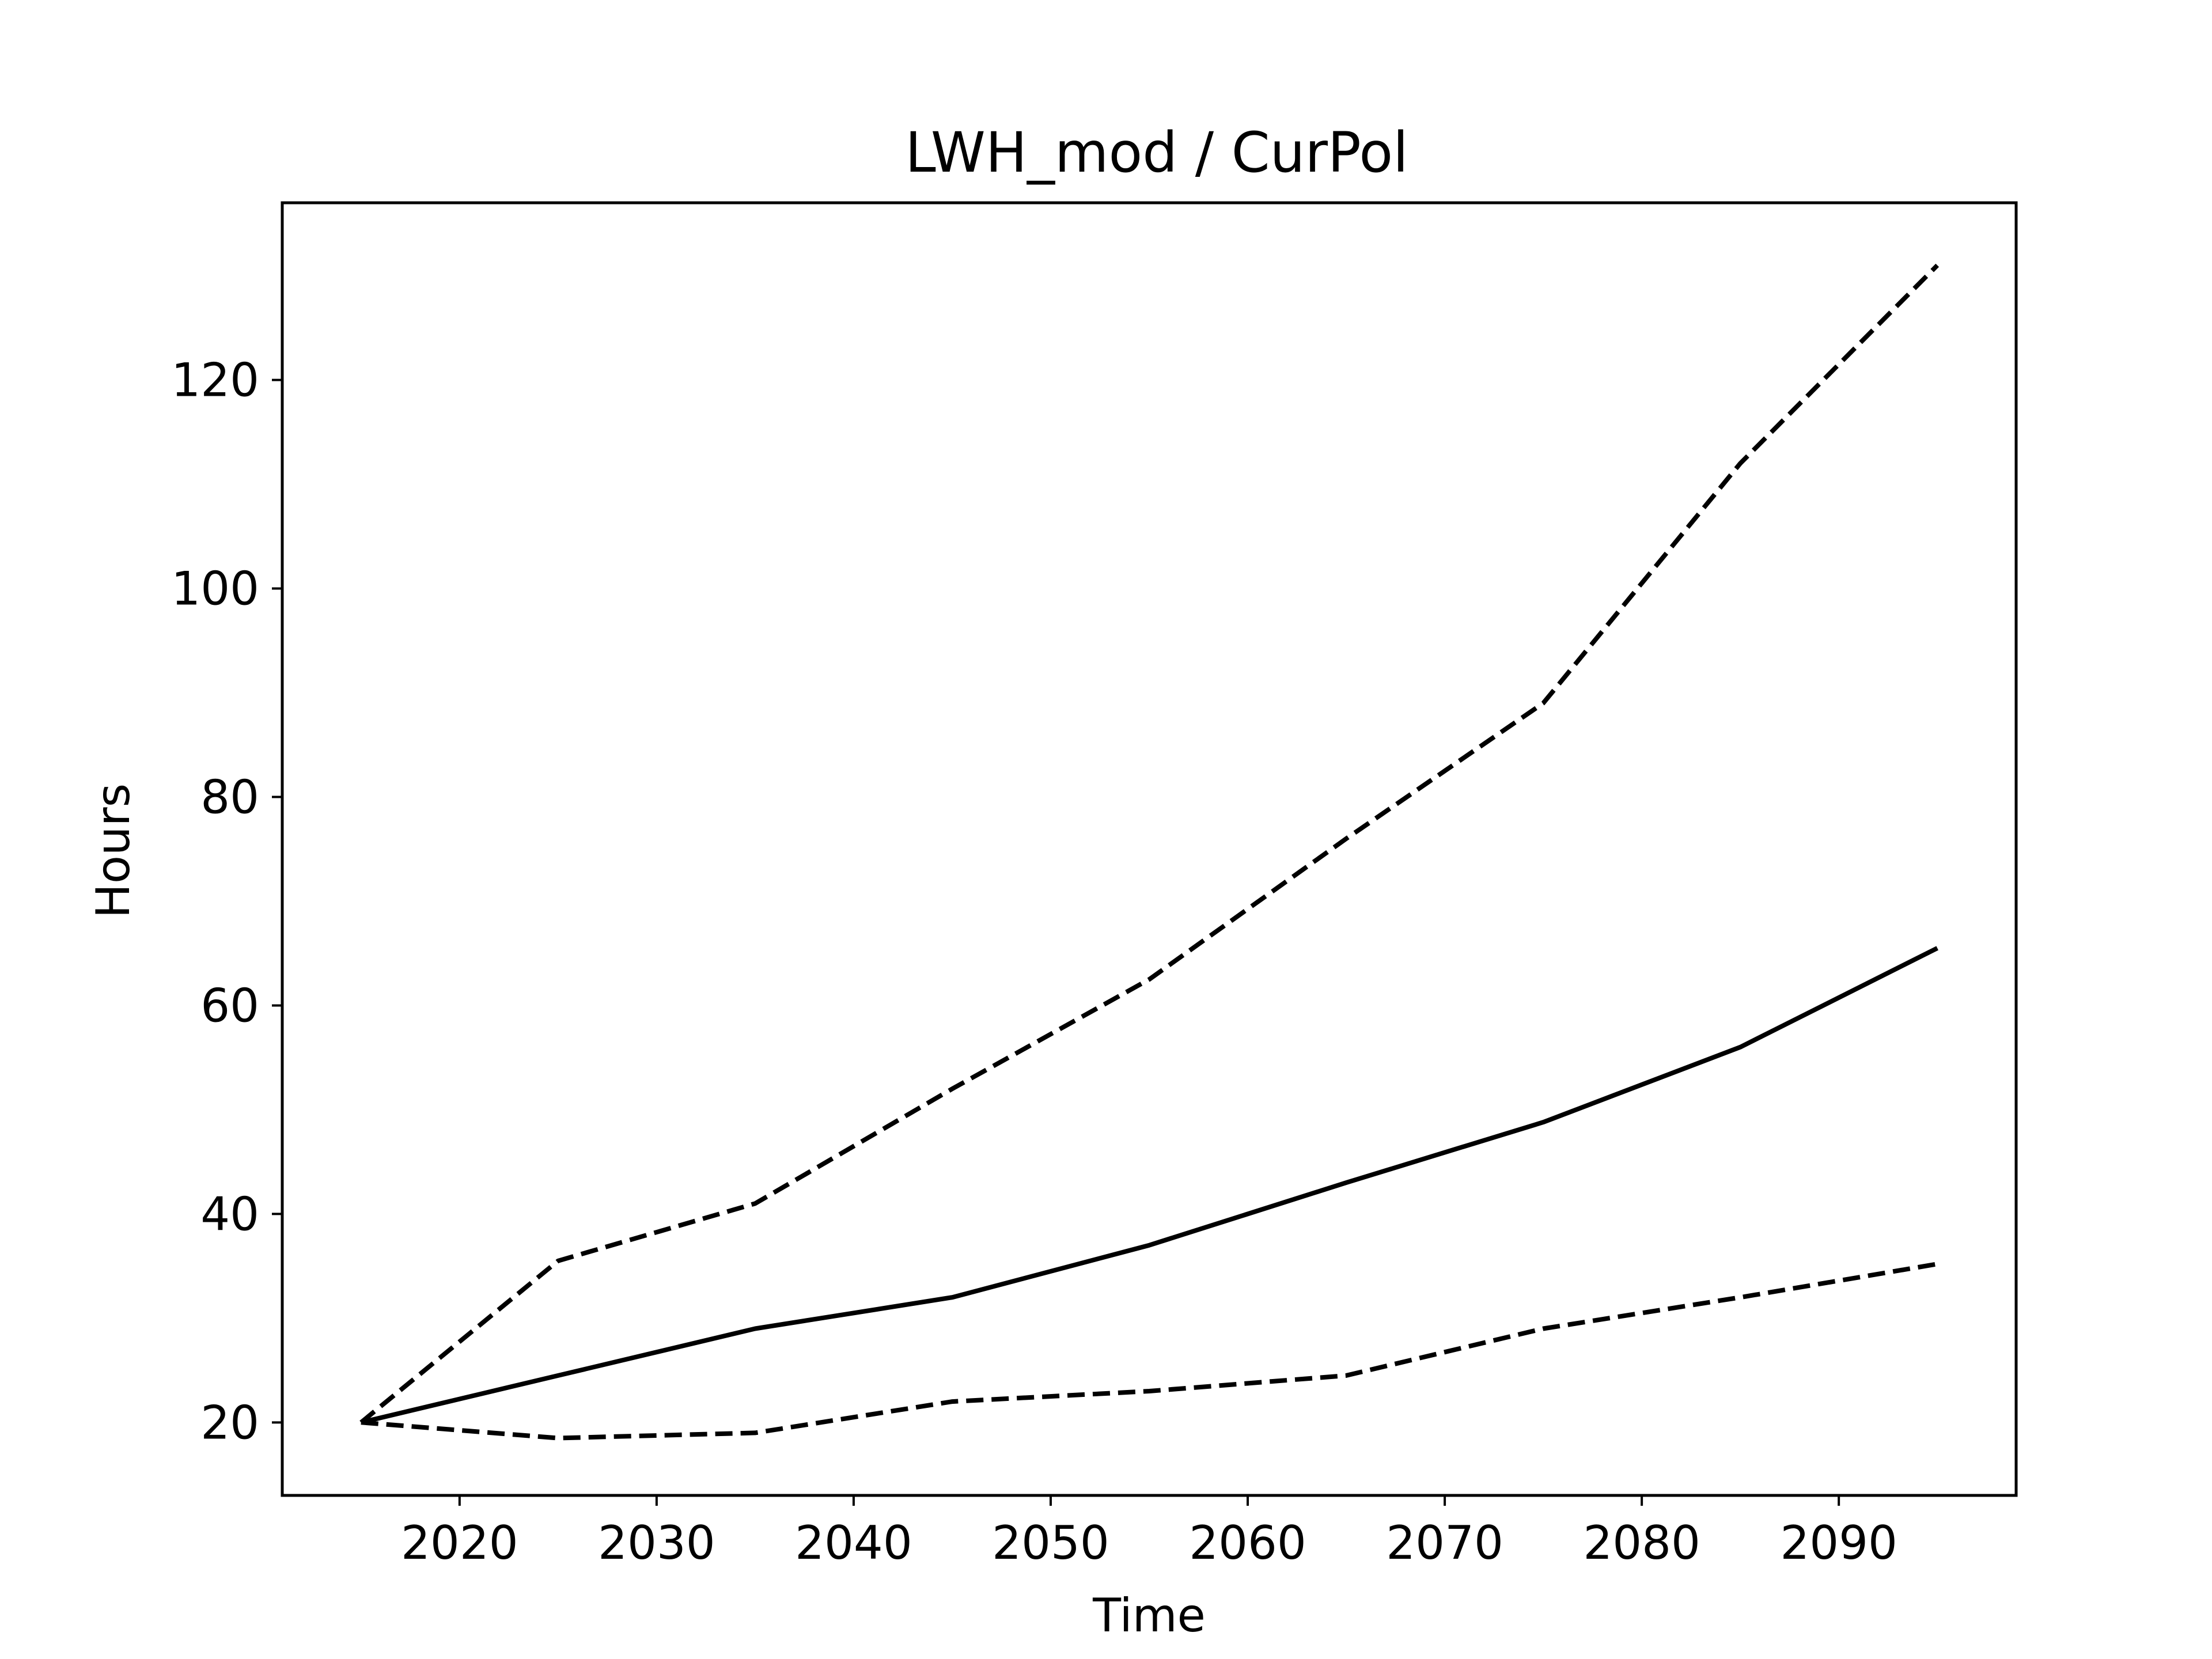 The width and height of the screenshot is (2212, 1659). What do you see at coordinates (1149, 1351) in the screenshot?
I see `series-line-3-dashed` at bounding box center [1149, 1351].